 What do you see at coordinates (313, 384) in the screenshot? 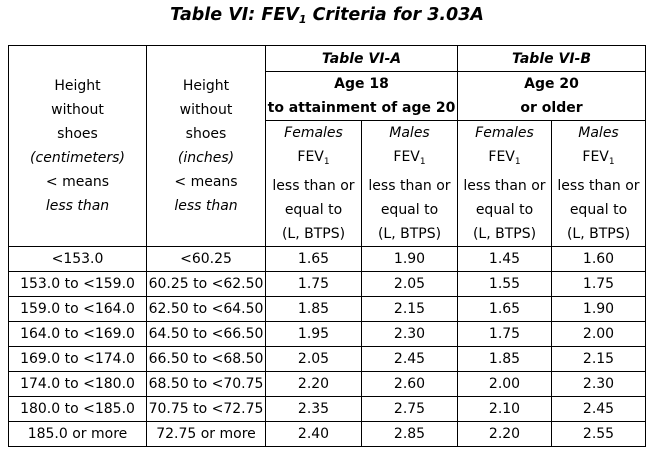
I see `cell-females-a: 2.20` at bounding box center [313, 384].